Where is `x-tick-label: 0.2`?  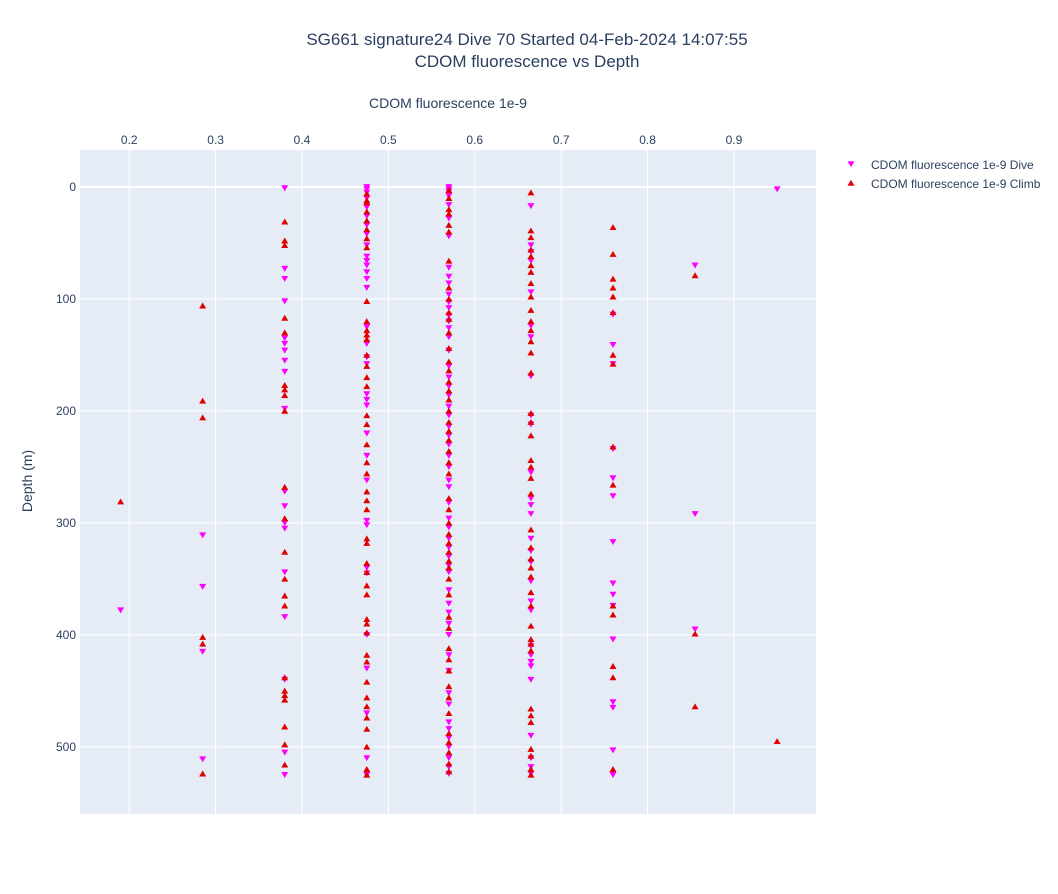 x-tick-label: 0.2 is located at coordinates (129, 140).